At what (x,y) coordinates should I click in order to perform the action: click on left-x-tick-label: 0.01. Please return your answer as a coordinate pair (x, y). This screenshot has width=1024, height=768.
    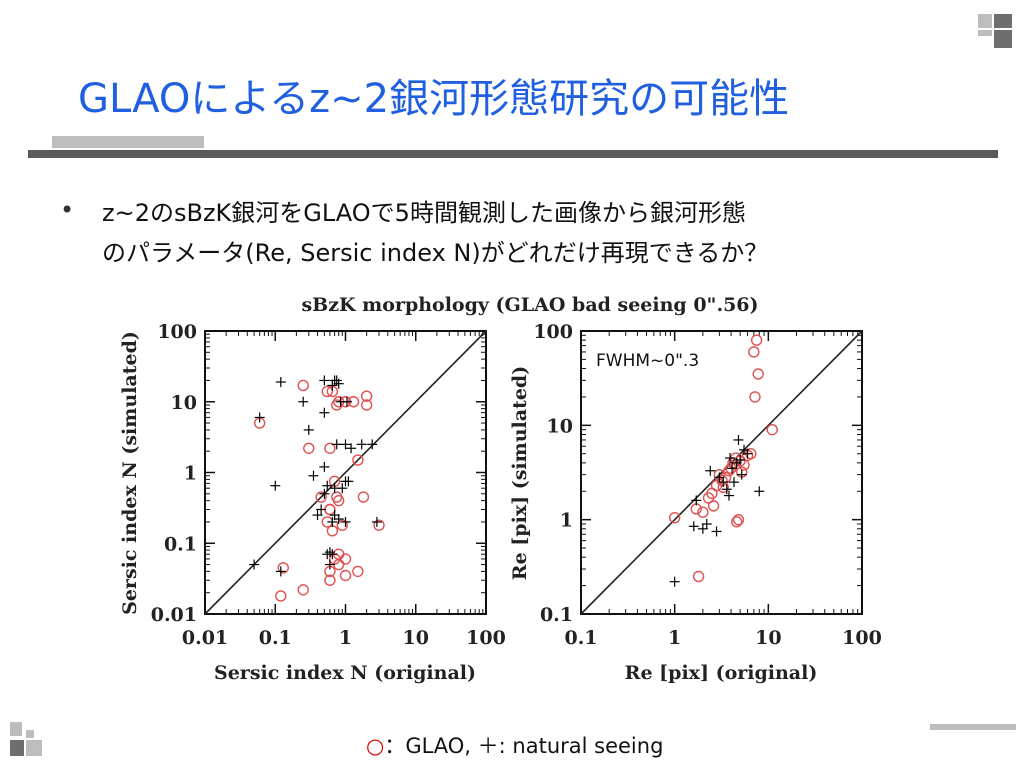
    Looking at the image, I should click on (205, 638).